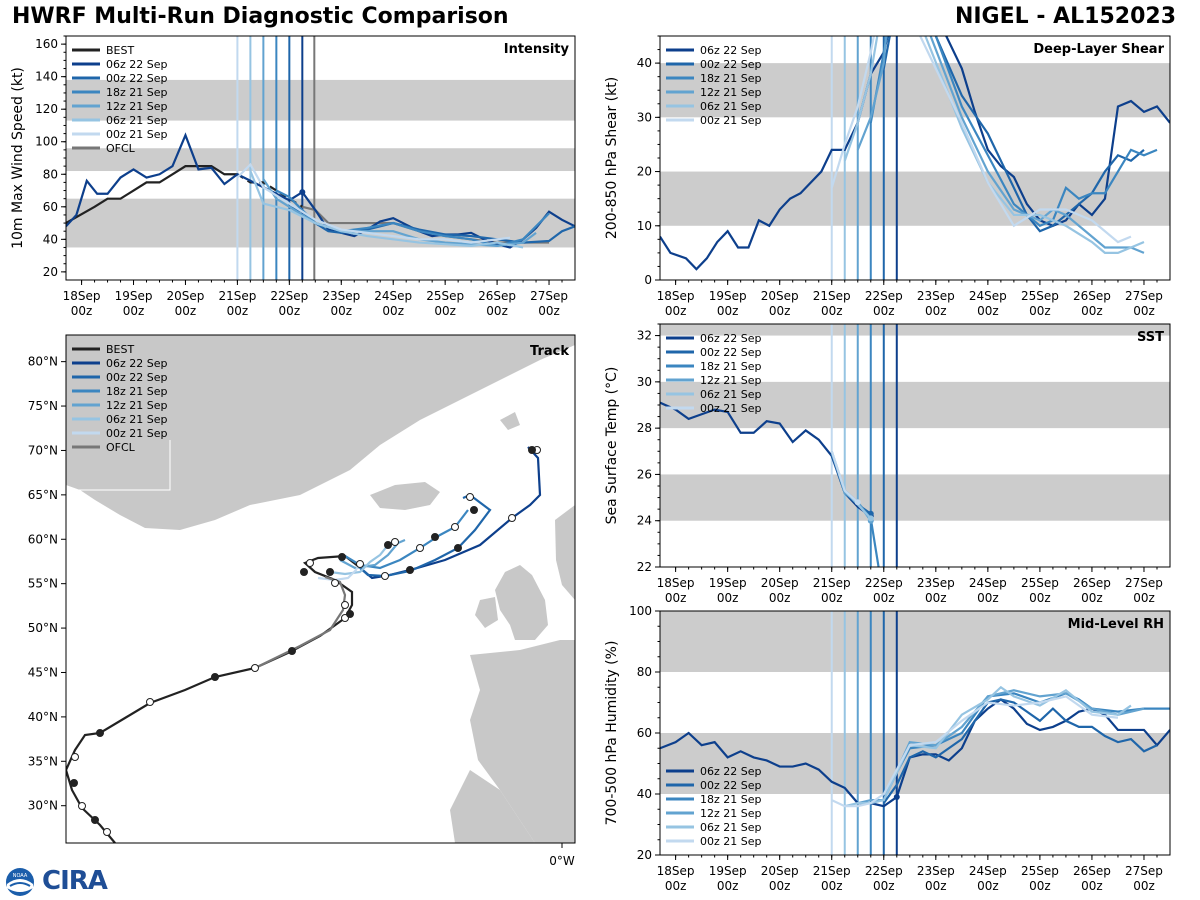  I want to click on noaa-logo-icon: NOAA, so click(20, 882).